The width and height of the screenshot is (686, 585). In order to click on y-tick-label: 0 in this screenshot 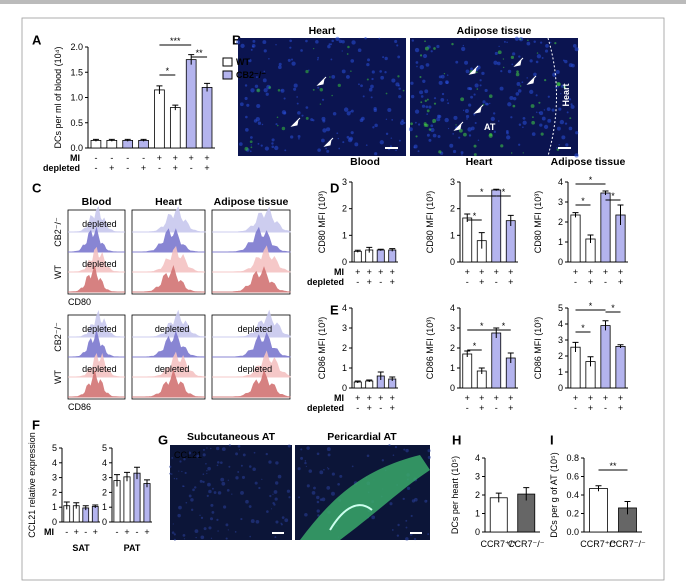, I will do `click(104, 522)`.